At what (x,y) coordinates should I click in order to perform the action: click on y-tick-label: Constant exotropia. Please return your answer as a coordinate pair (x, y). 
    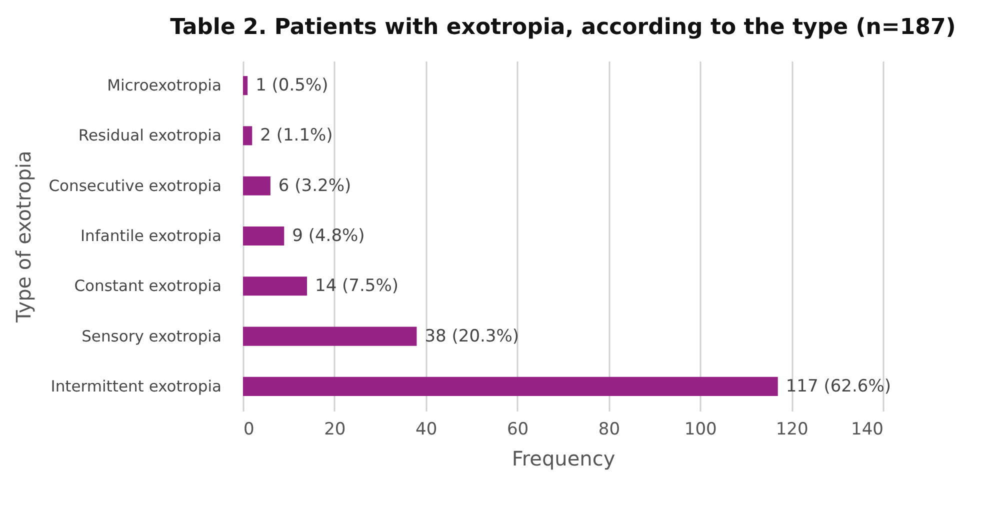
    Looking at the image, I should click on (148, 286).